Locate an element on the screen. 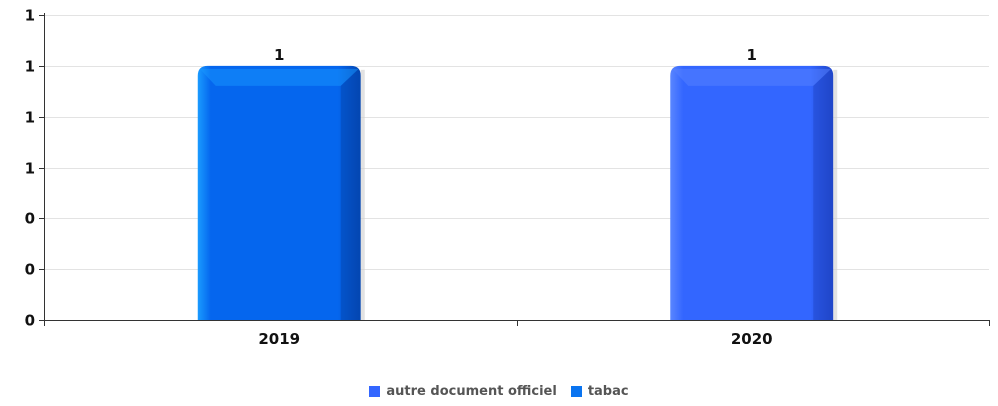  legend-swatch-tabac is located at coordinates (576, 391).